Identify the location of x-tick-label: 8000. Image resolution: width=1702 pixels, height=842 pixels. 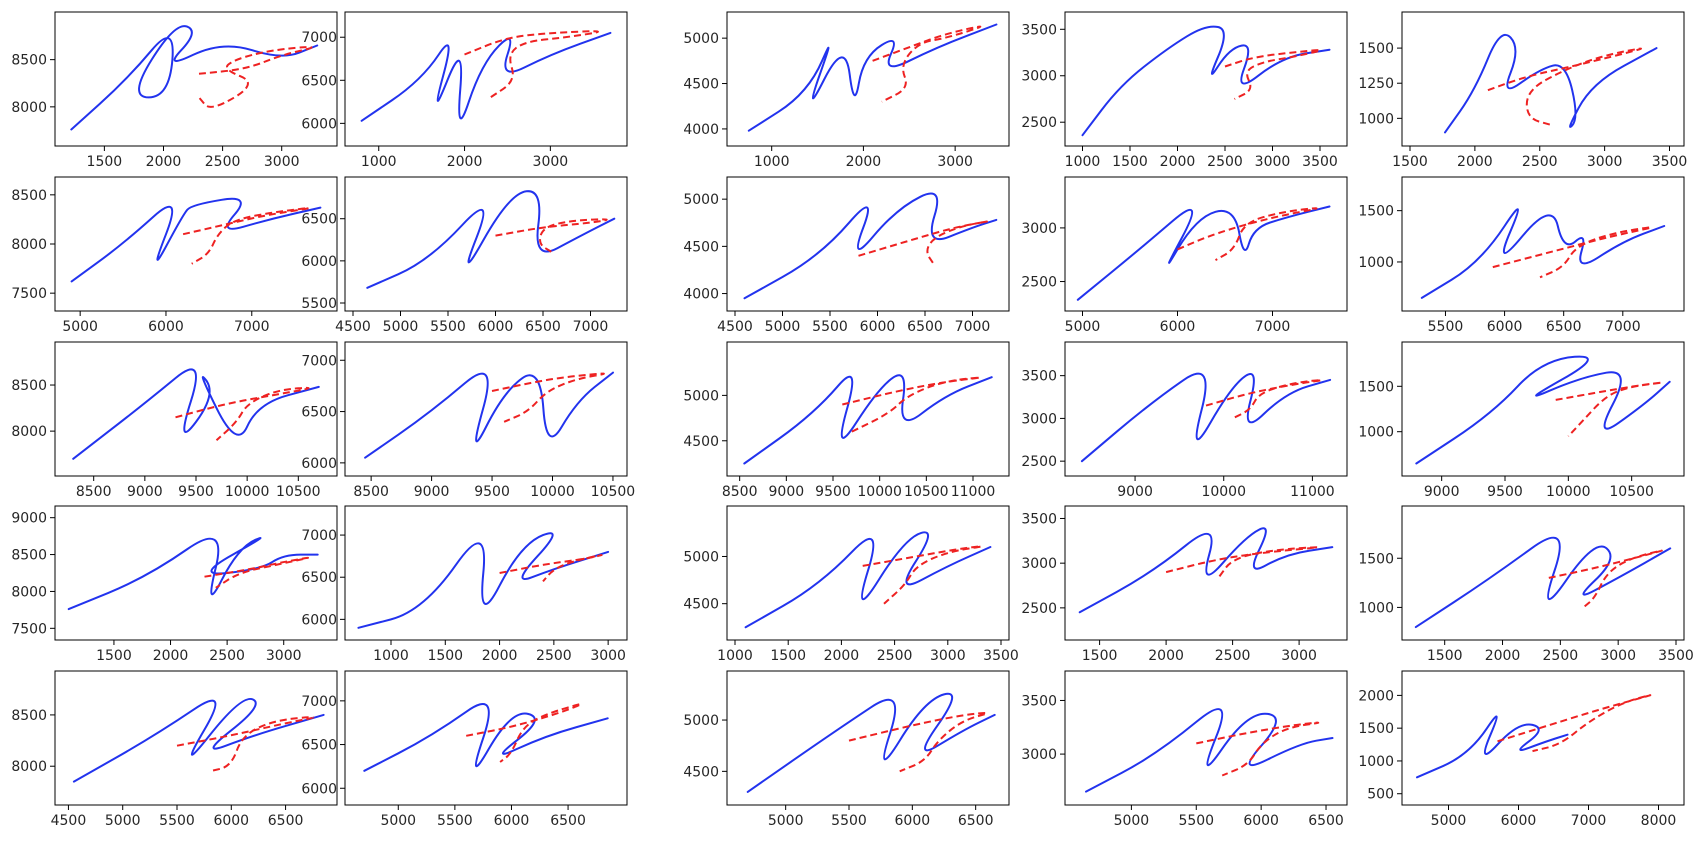
(1659, 821).